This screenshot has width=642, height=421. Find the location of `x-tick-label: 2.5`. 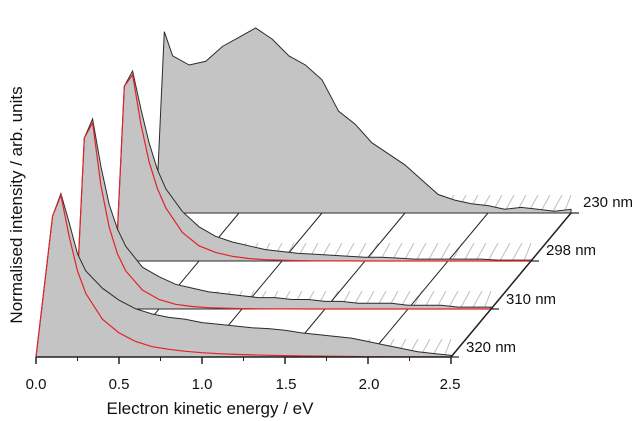

x-tick-label: 2.5 is located at coordinates (450, 384).